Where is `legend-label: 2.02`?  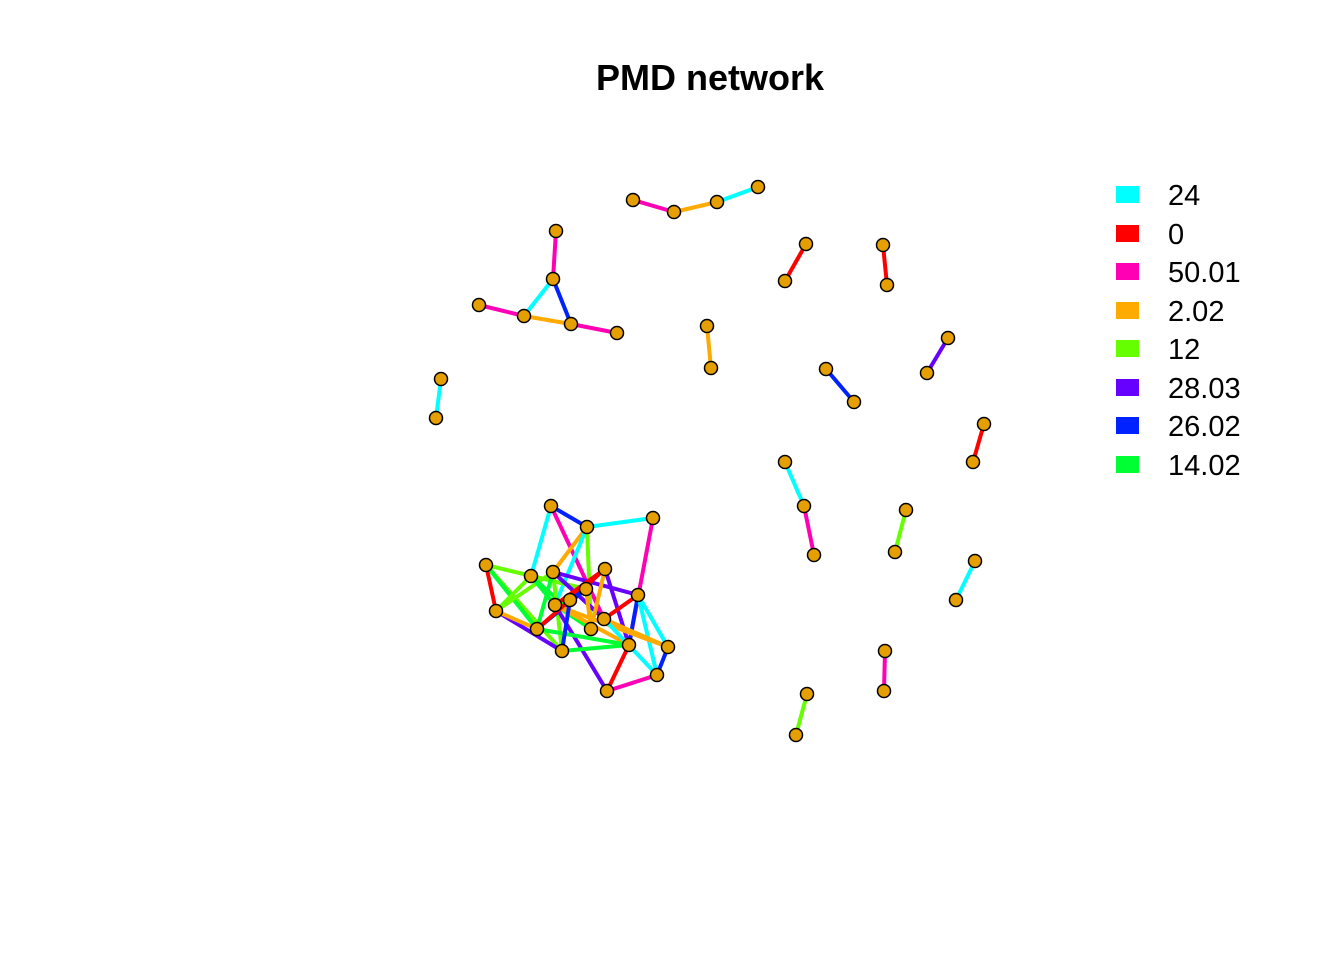 legend-label: 2.02 is located at coordinates (1196, 311).